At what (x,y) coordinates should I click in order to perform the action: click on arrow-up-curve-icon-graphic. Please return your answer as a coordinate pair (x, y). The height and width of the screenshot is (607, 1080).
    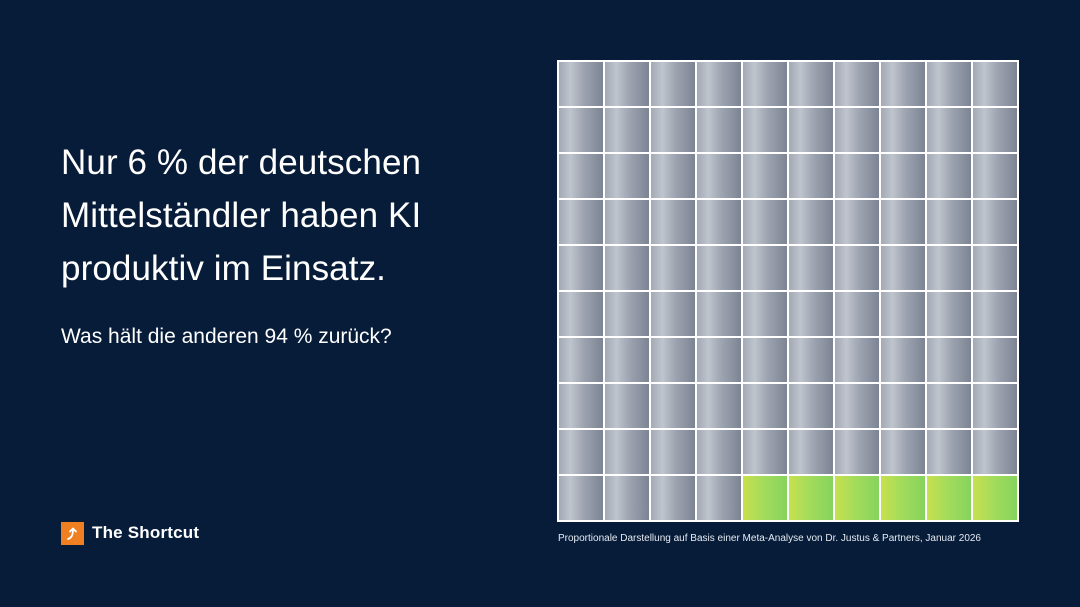
    Looking at the image, I should click on (72, 533).